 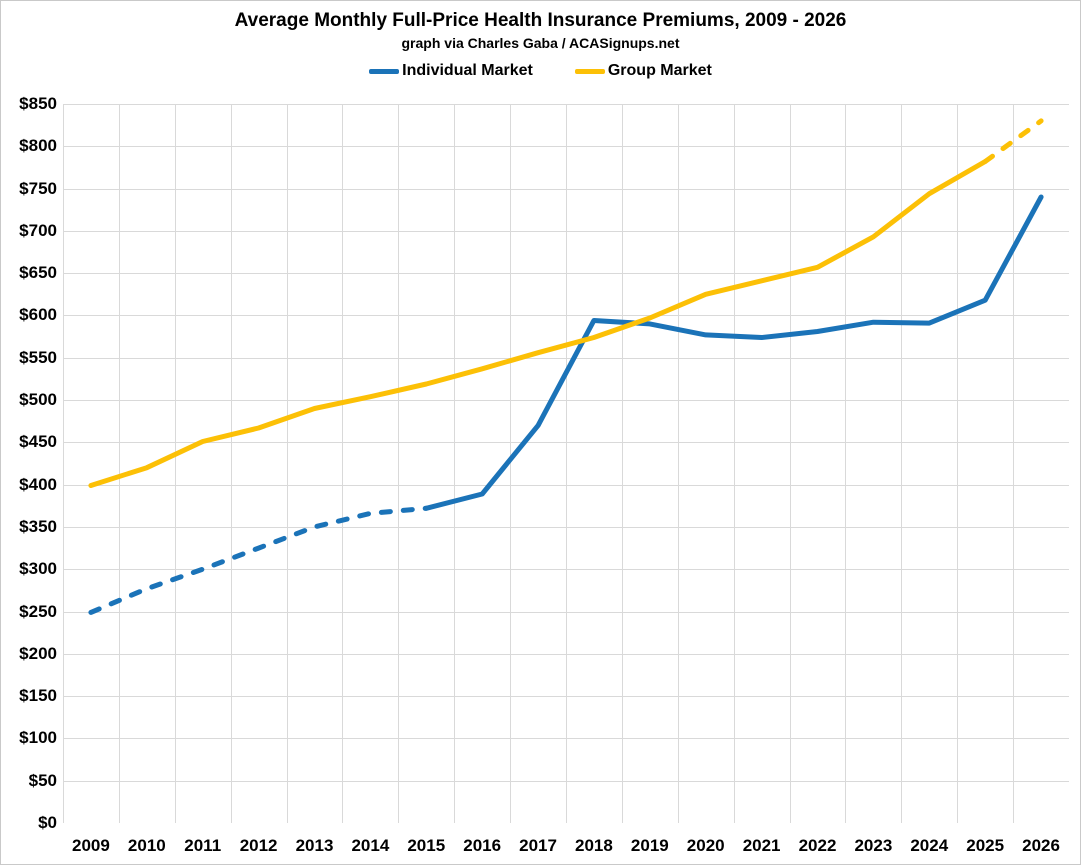 What do you see at coordinates (38, 569) in the screenshot?
I see `y-tick-label: $300` at bounding box center [38, 569].